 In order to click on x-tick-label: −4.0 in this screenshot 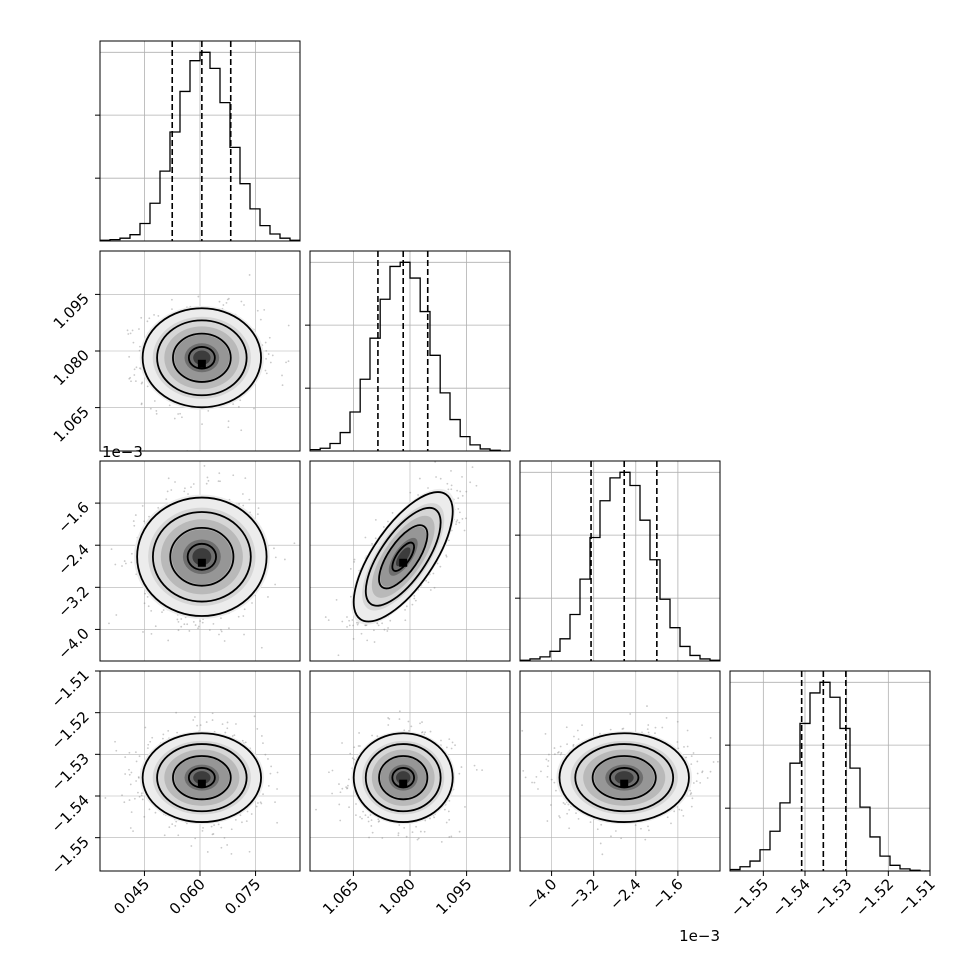, I will do `click(541, 894)`.